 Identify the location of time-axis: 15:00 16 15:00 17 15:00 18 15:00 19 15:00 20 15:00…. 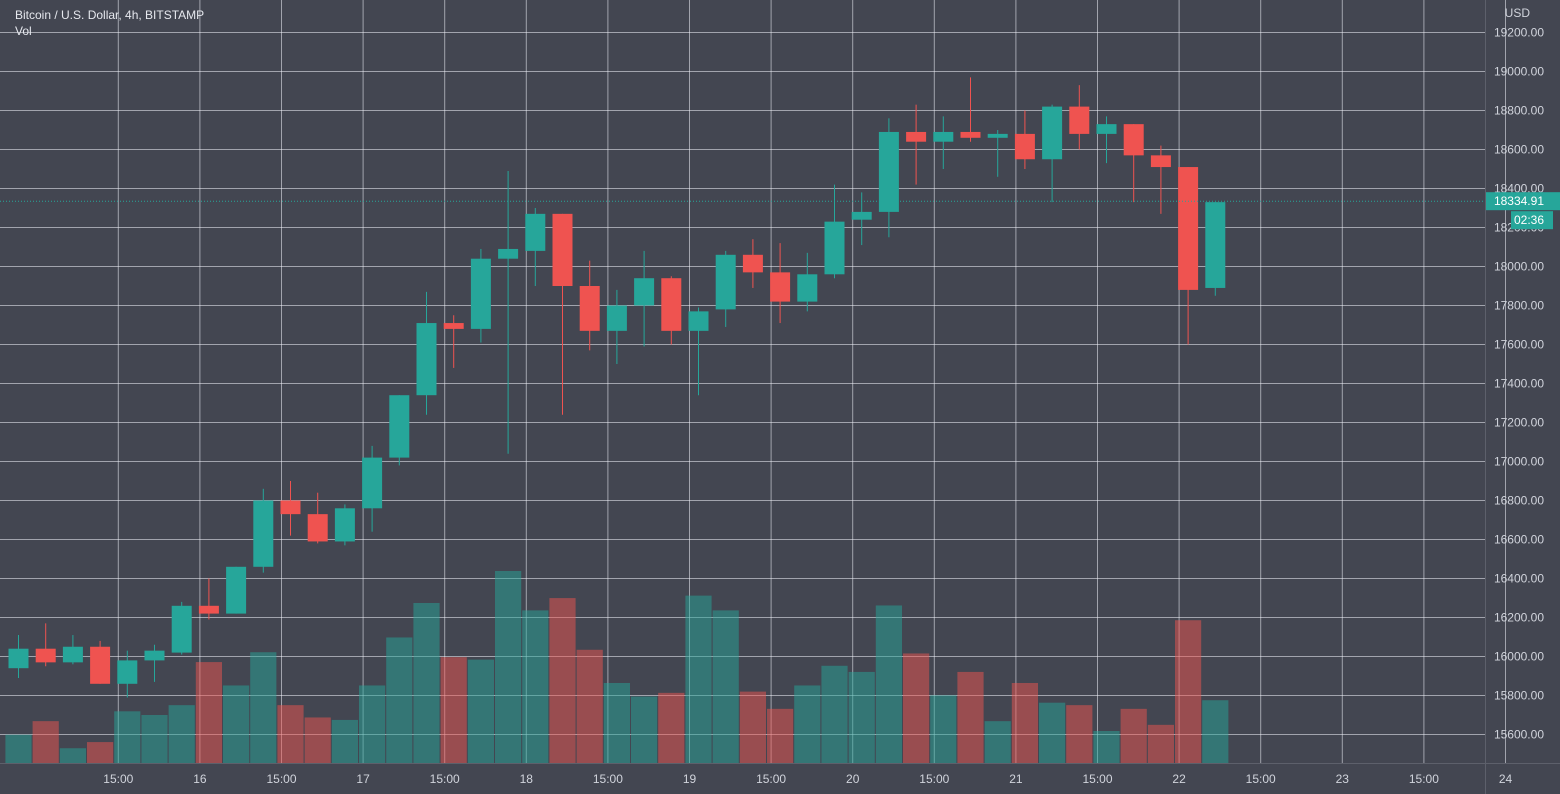
(807, 779).